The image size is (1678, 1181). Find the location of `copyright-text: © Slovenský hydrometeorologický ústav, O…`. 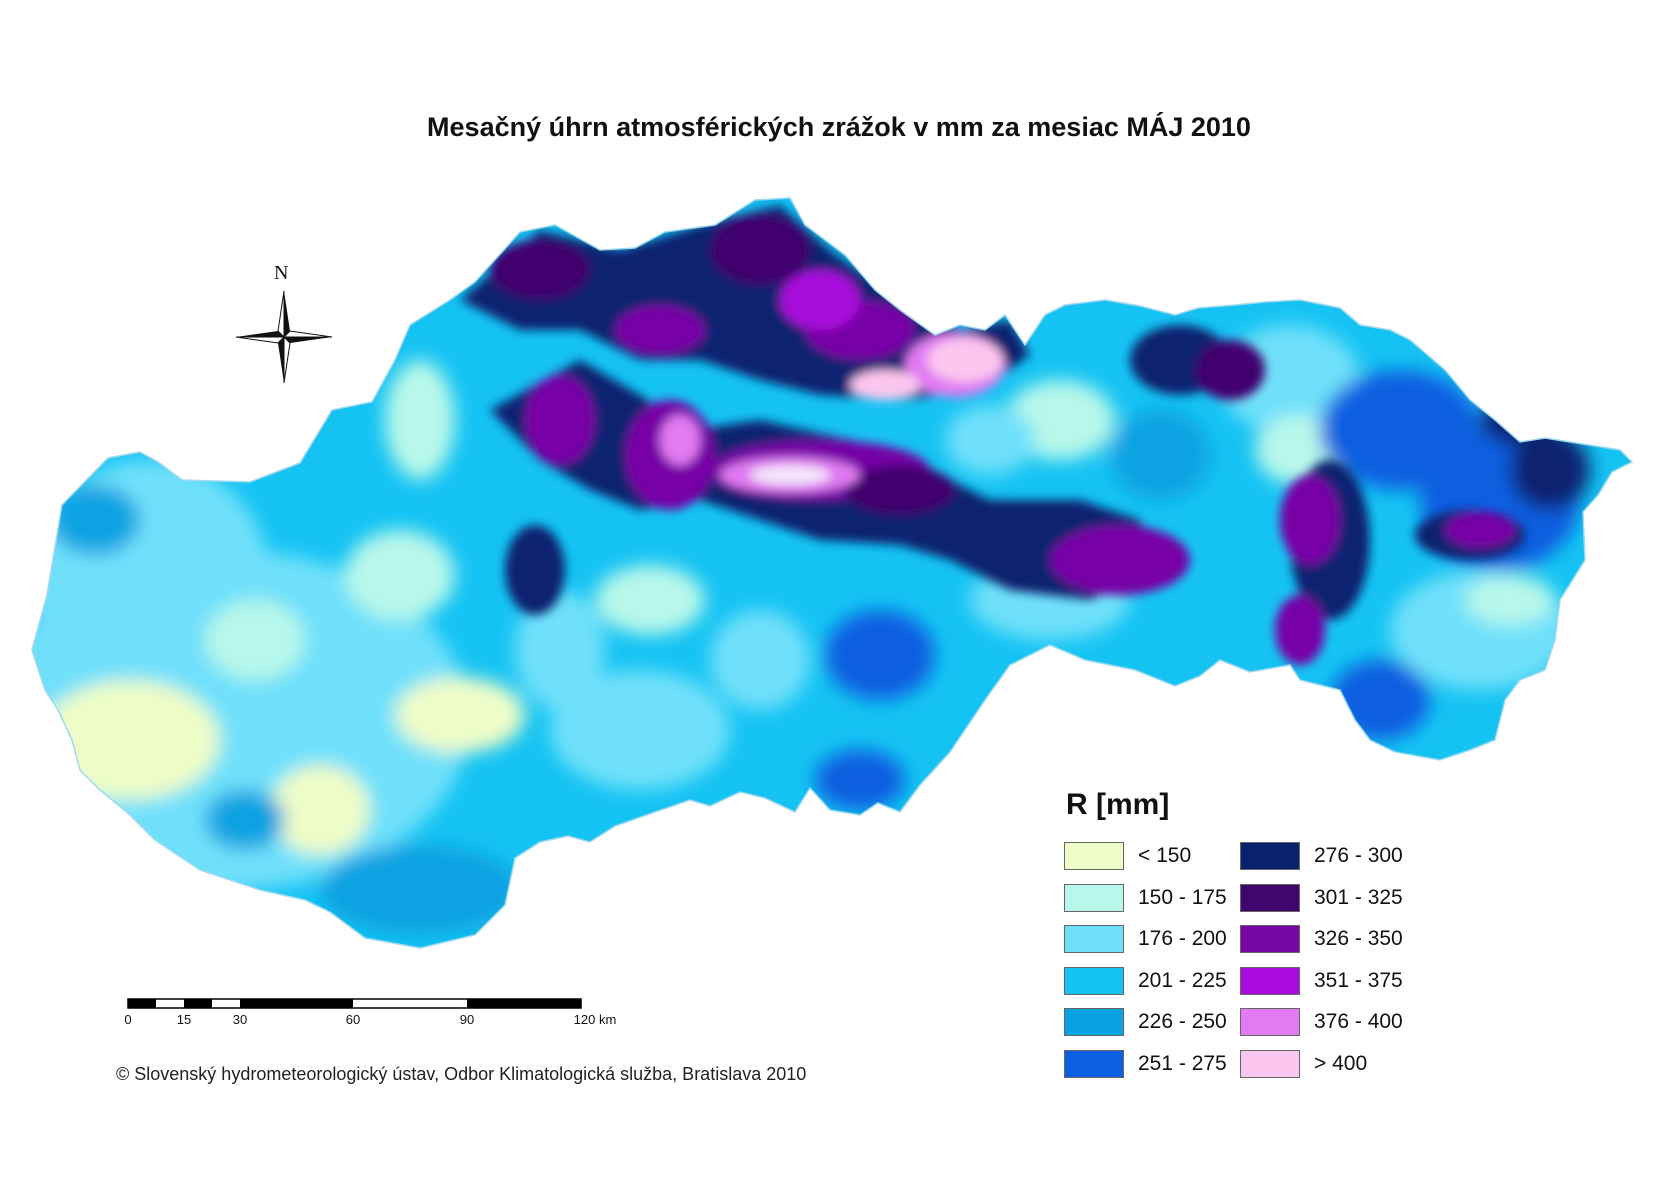

copyright-text: © Slovenský hydrometeorologický ústav, O… is located at coordinates (461, 1074).